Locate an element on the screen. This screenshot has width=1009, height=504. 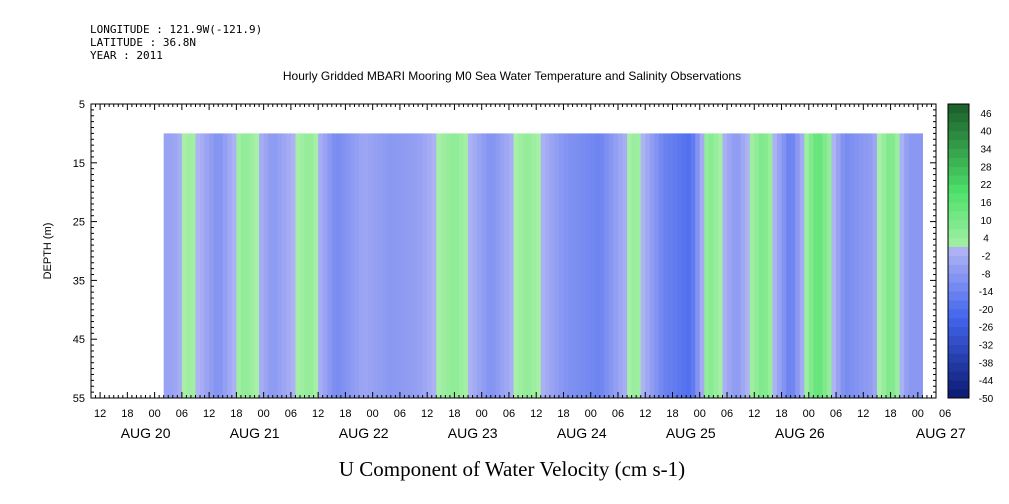
y-tick-label: 25 is located at coordinates (79, 223).